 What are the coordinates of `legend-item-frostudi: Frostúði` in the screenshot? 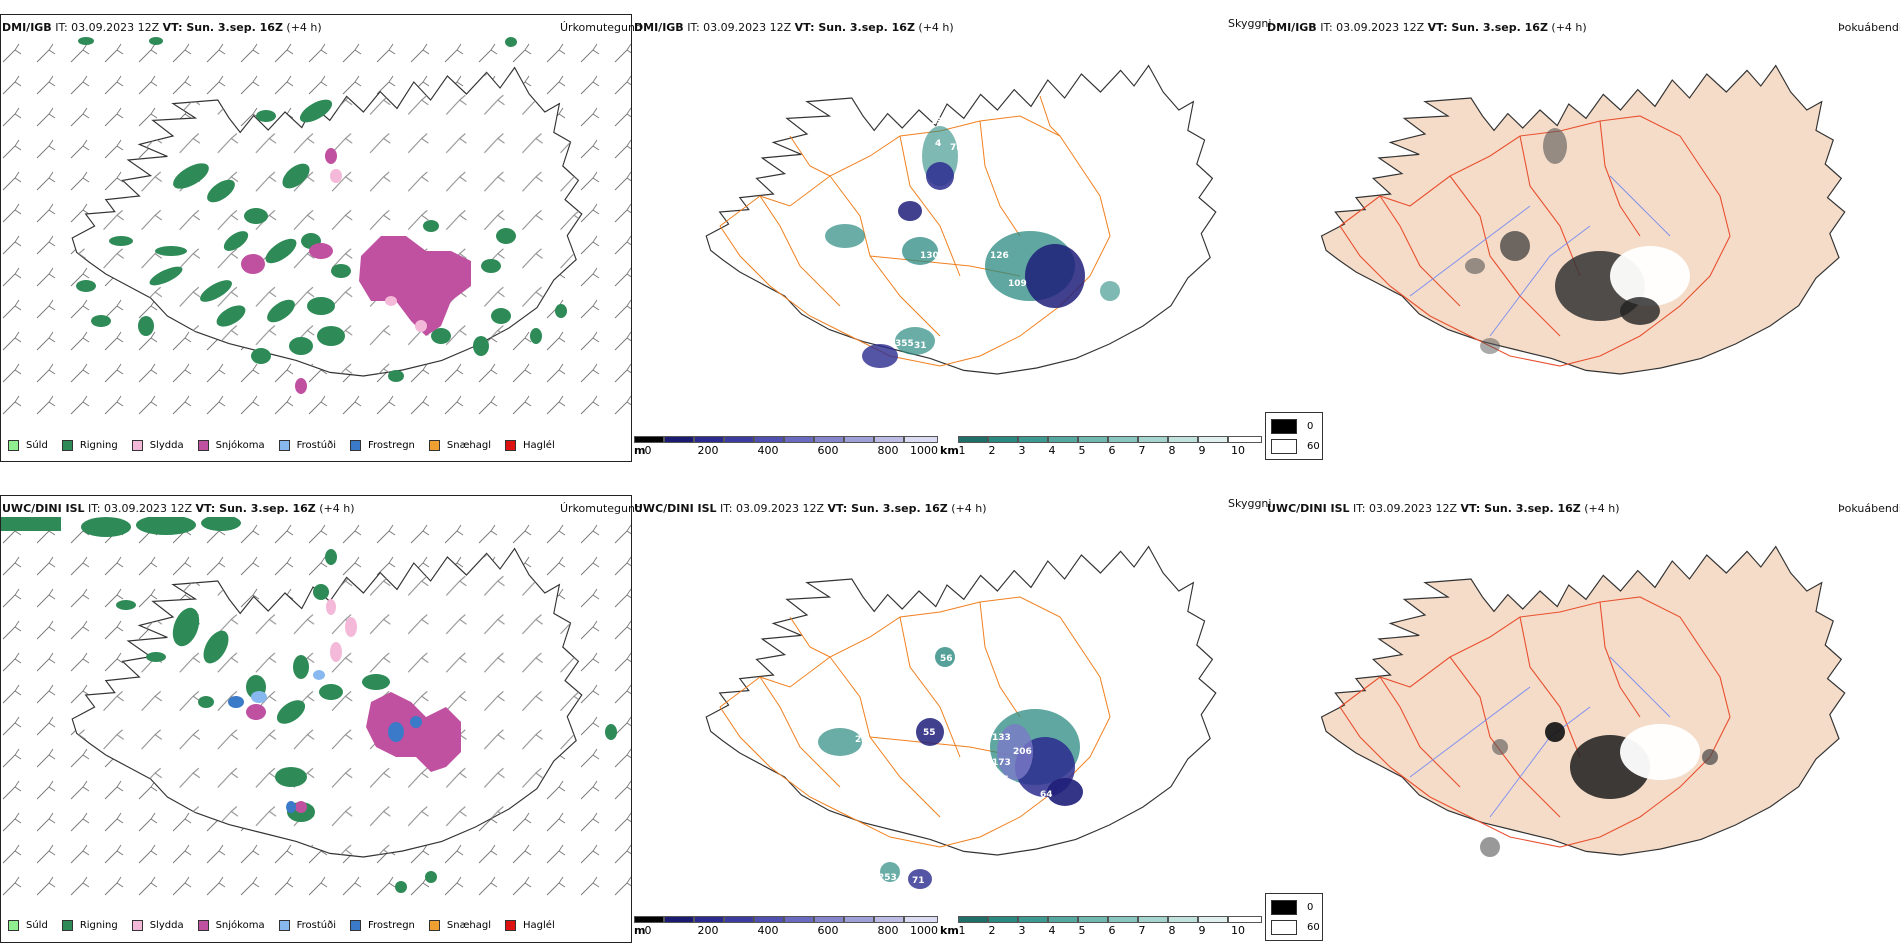 It's located at (307, 925).